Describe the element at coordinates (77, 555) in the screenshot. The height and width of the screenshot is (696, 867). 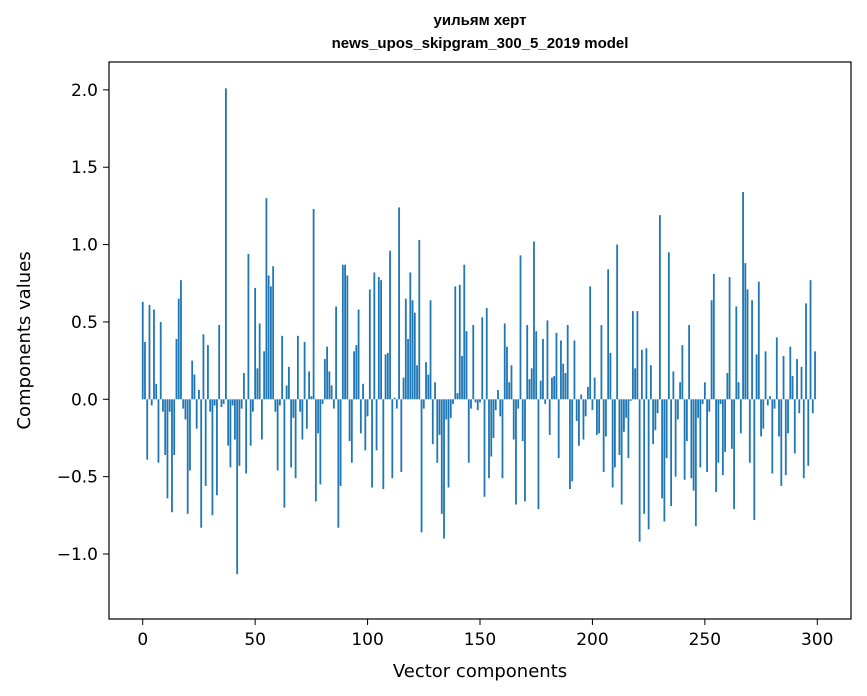
I see `y-tick-label: −1.0` at that location.